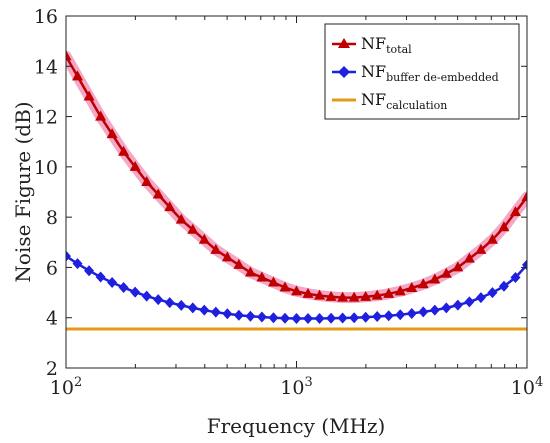 This screenshot has width=550, height=443. Describe the element at coordinates (296, 426) in the screenshot. I see `x-axis-title: Frequency (MHz)` at that location.